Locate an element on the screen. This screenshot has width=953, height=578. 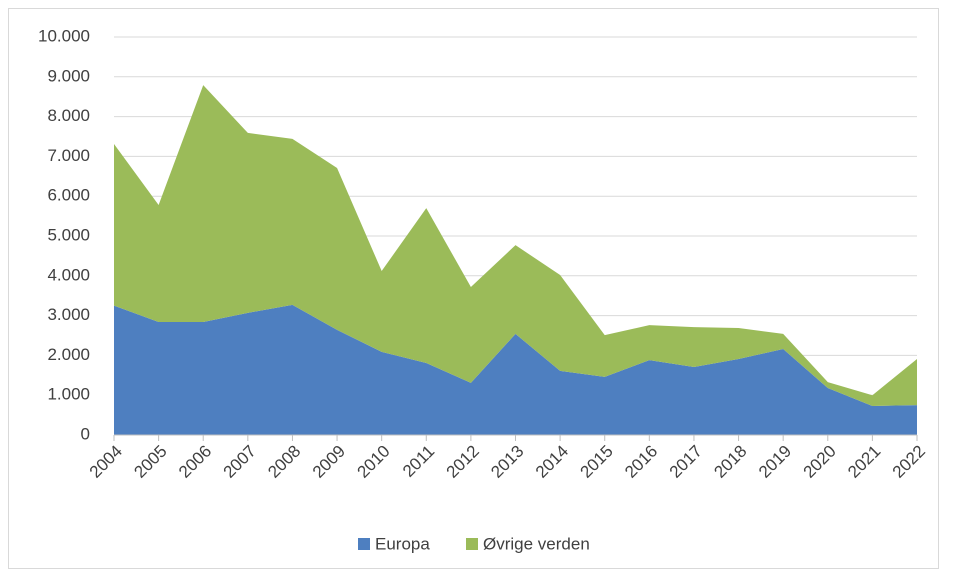
y-tick-label: 5.000 is located at coordinates (68, 234).